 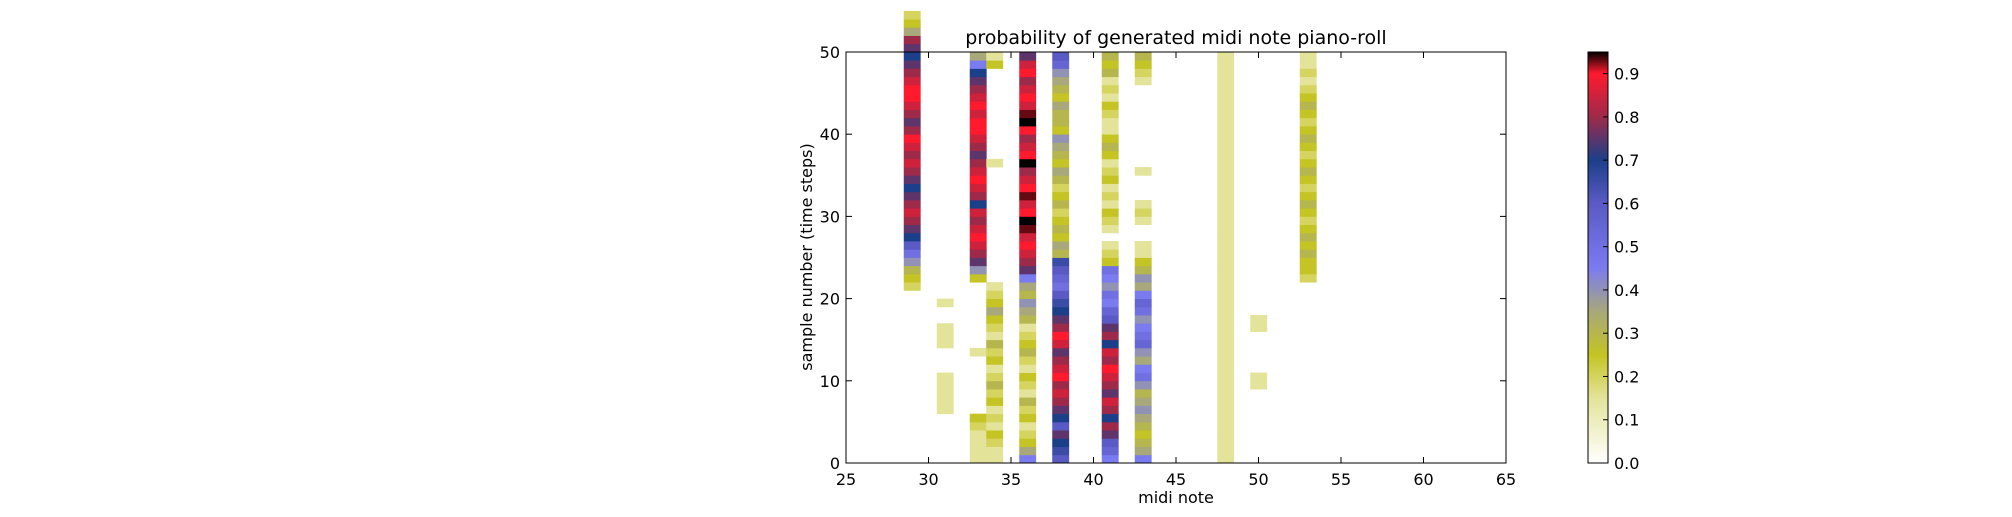 I want to click on x-tick-label: 30, so click(x=928, y=479).